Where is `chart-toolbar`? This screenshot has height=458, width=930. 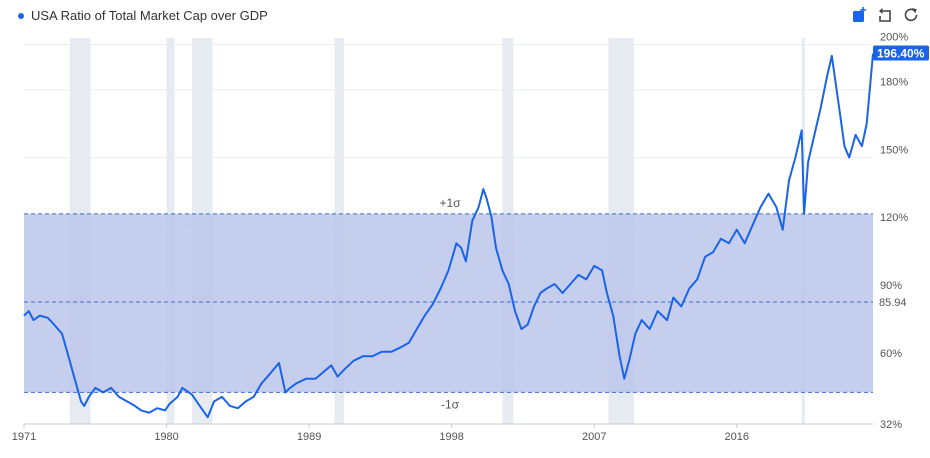
chart-toolbar is located at coordinates (885, 15).